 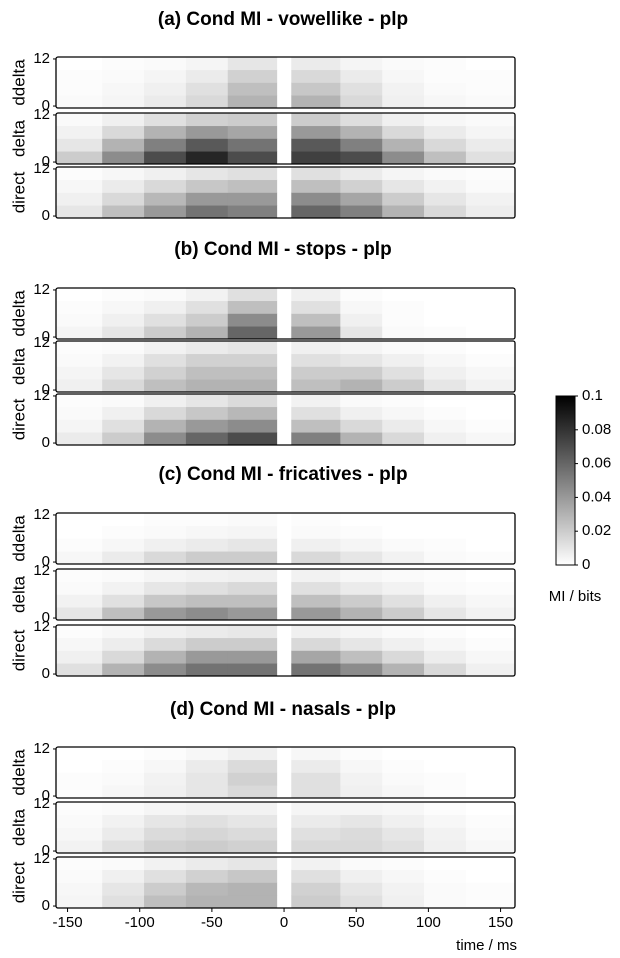 What do you see at coordinates (596, 530) in the screenshot?
I see `colorbar-tick-label: 0.02` at bounding box center [596, 530].